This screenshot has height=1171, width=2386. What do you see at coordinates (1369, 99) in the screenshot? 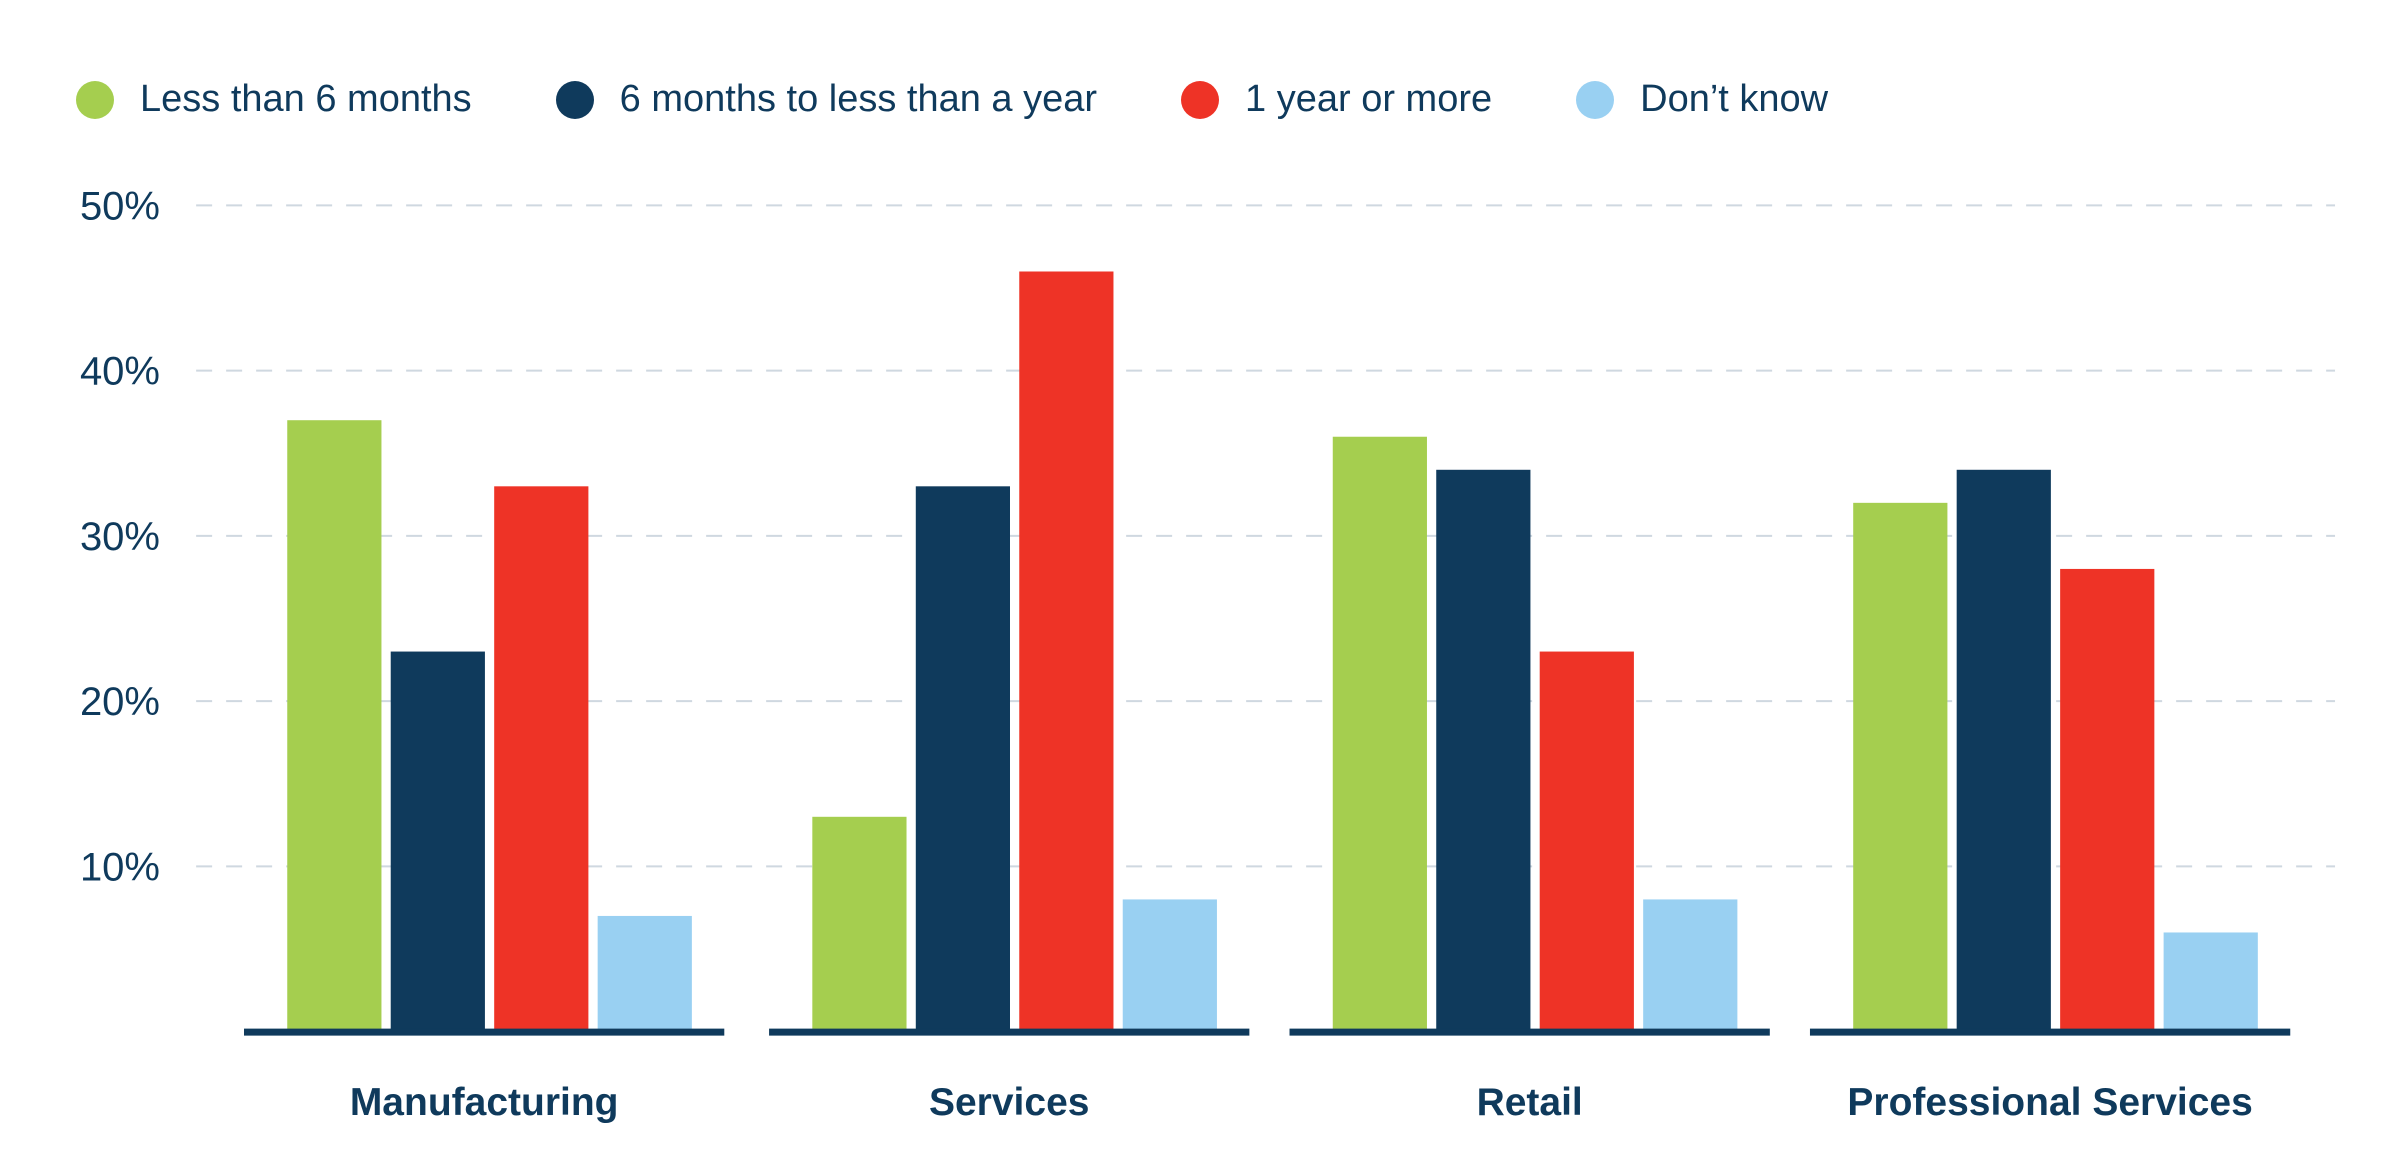
I see `legend-label: 1 year or more` at bounding box center [1369, 99].